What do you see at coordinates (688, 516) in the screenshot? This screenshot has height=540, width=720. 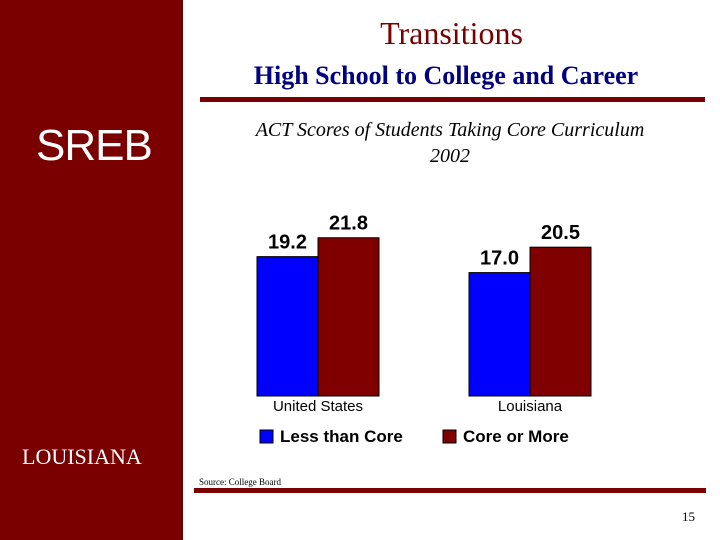 I see `page-number: 15` at bounding box center [688, 516].